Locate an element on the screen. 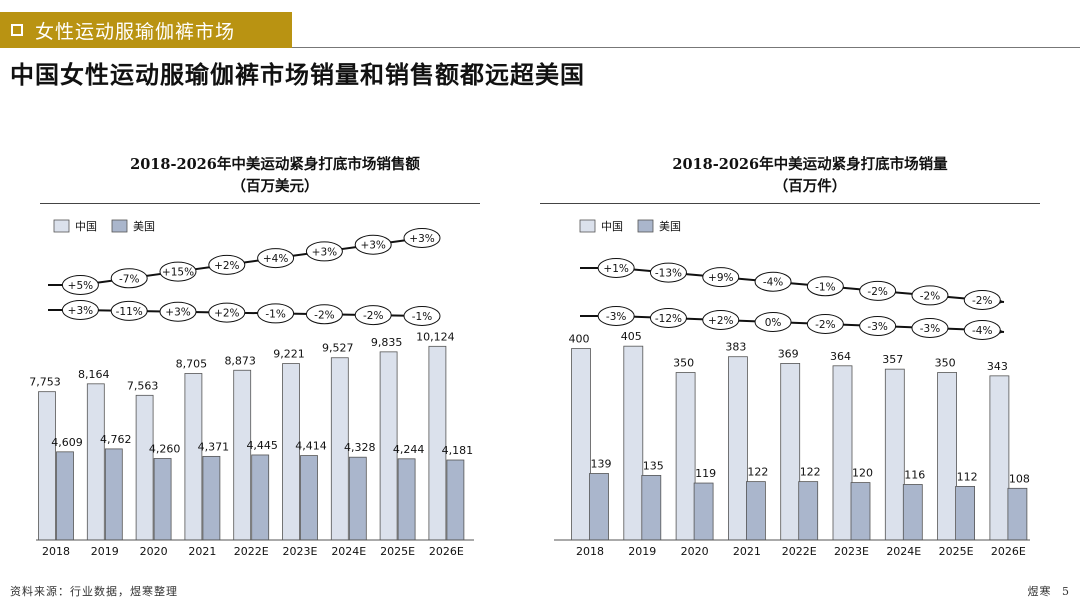 This screenshot has height=608, width=1080. growth-us-label: -11% is located at coordinates (129, 312).